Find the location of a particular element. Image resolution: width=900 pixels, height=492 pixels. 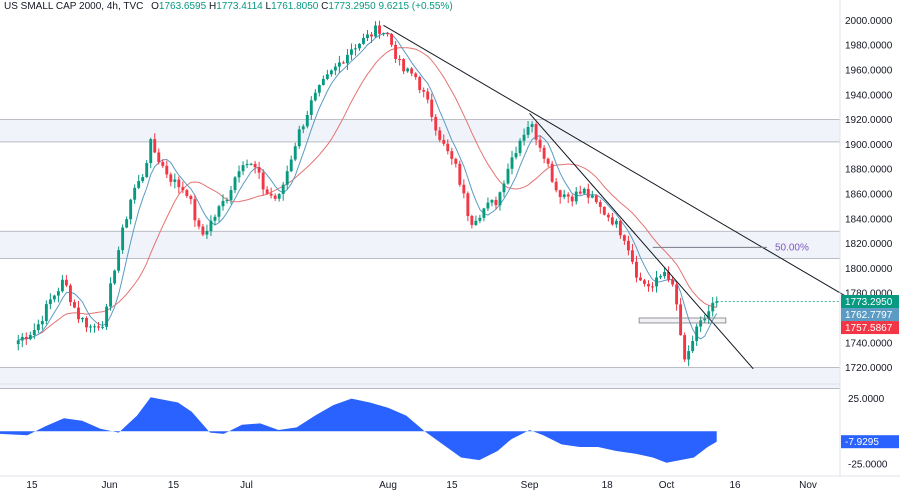

y-tick-label: 2000.0000 is located at coordinates (869, 21).